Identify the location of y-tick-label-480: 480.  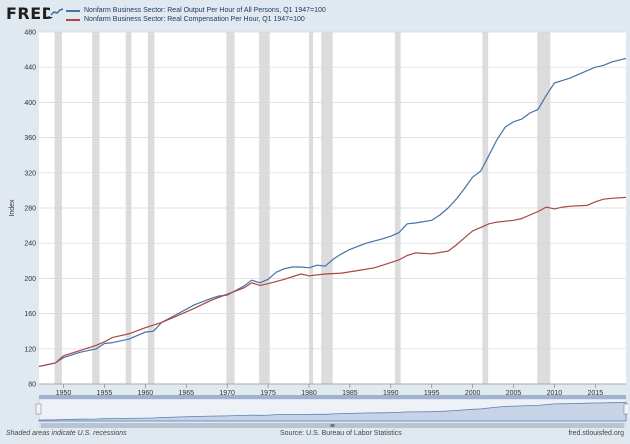
(30, 33).